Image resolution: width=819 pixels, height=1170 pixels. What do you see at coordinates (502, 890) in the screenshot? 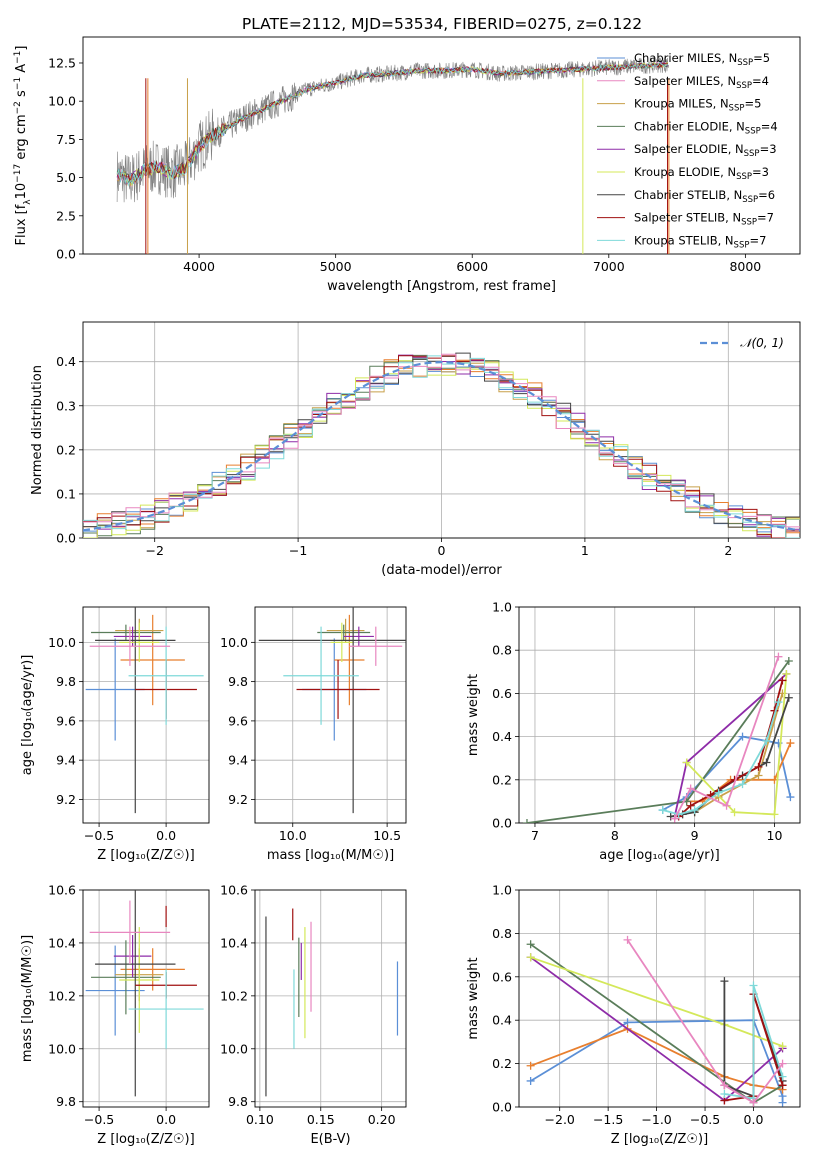
I see `y-tick-label: 1.0` at bounding box center [502, 890].